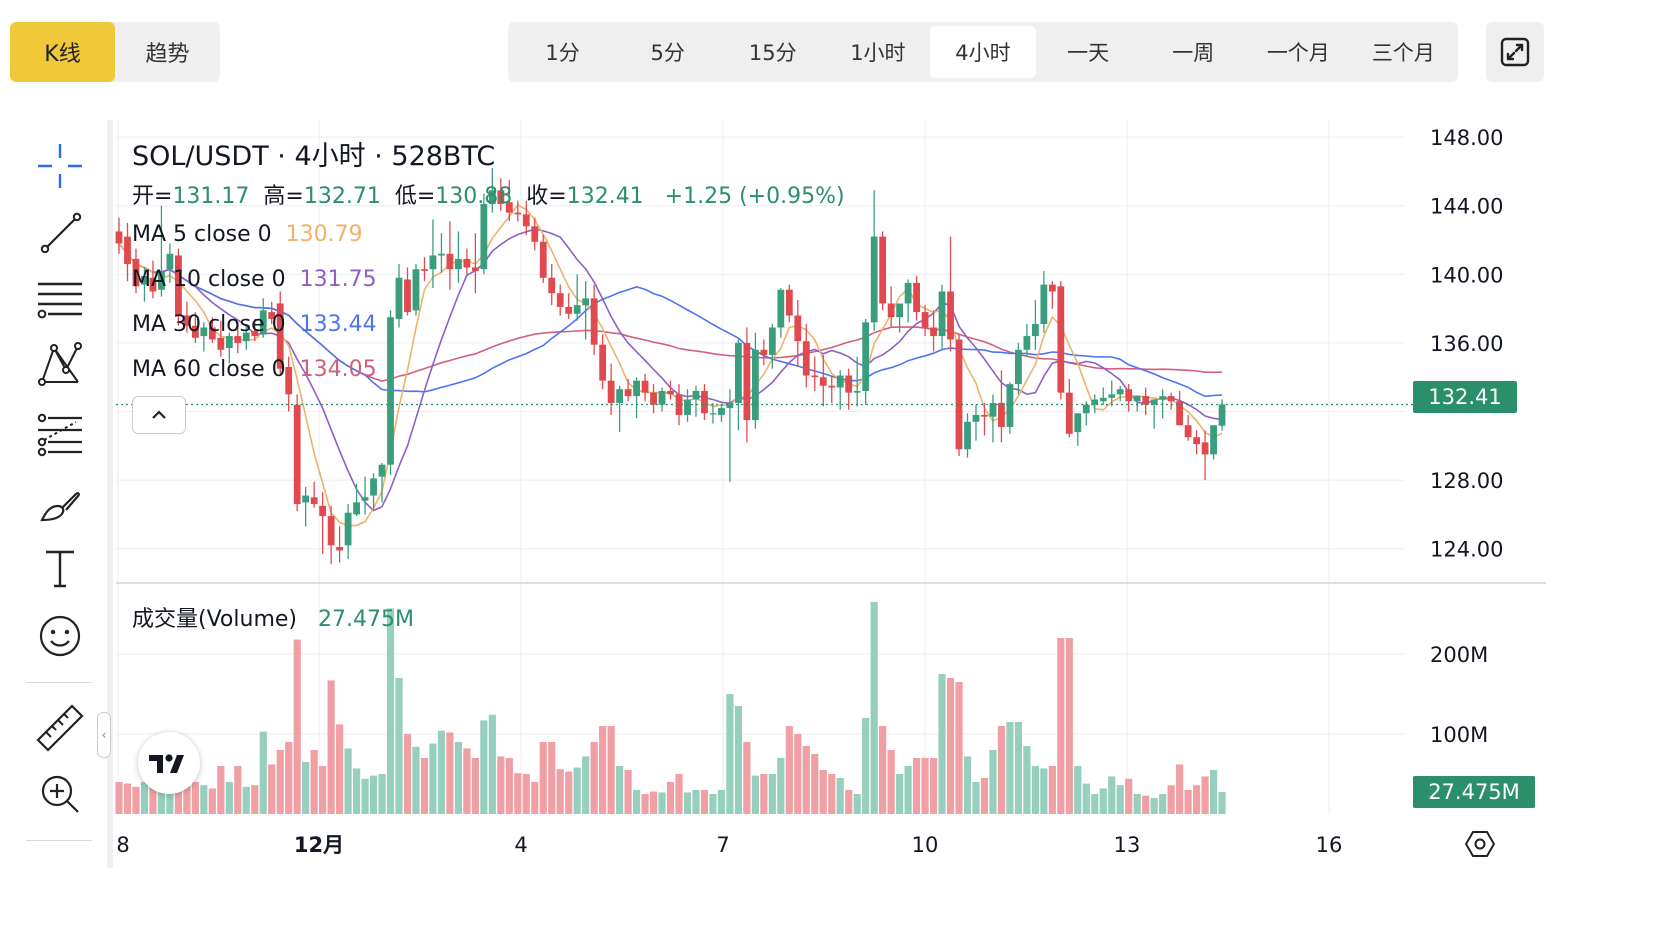  What do you see at coordinates (1403, 53) in the screenshot?
I see `timeframe-3mo: 三个月` at bounding box center [1403, 53].